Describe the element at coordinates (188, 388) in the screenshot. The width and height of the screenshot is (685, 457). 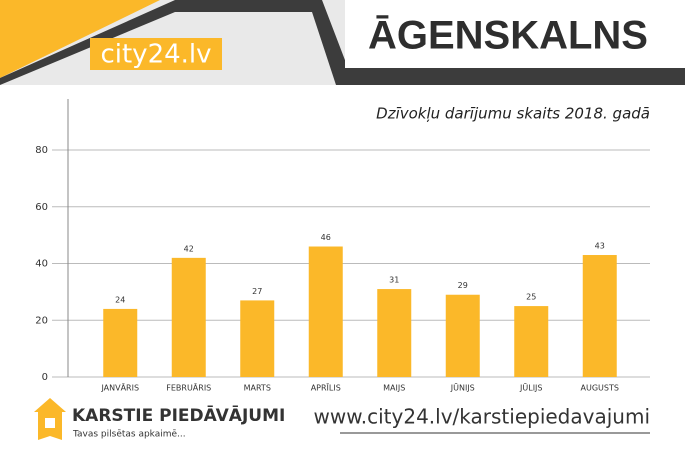
I see `x-tick-label: FEBRUĀRIS` at that location.